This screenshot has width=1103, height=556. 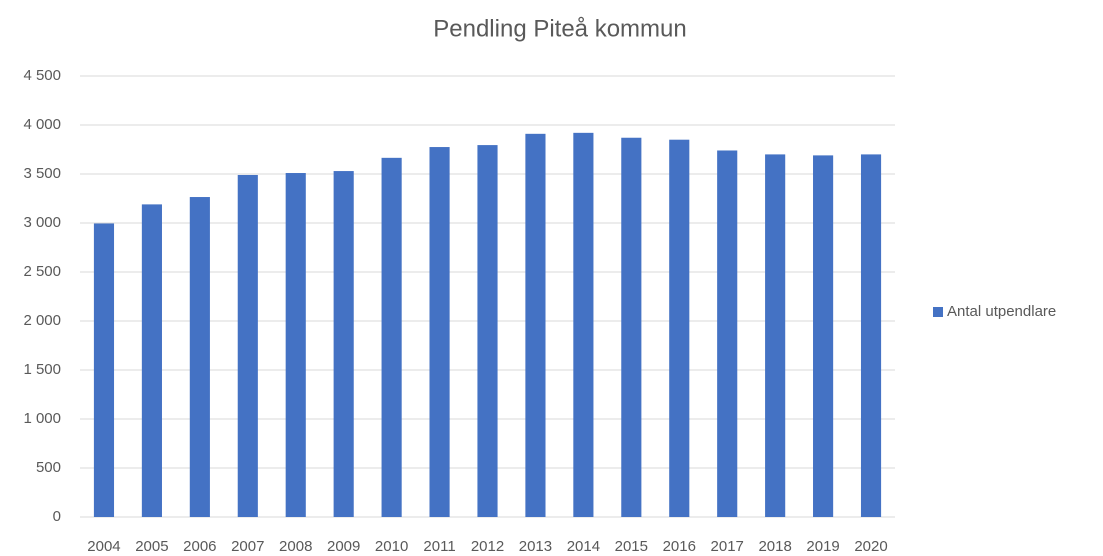 What do you see at coordinates (822, 546) in the screenshot?
I see `x-tick-label: 2019` at bounding box center [822, 546].